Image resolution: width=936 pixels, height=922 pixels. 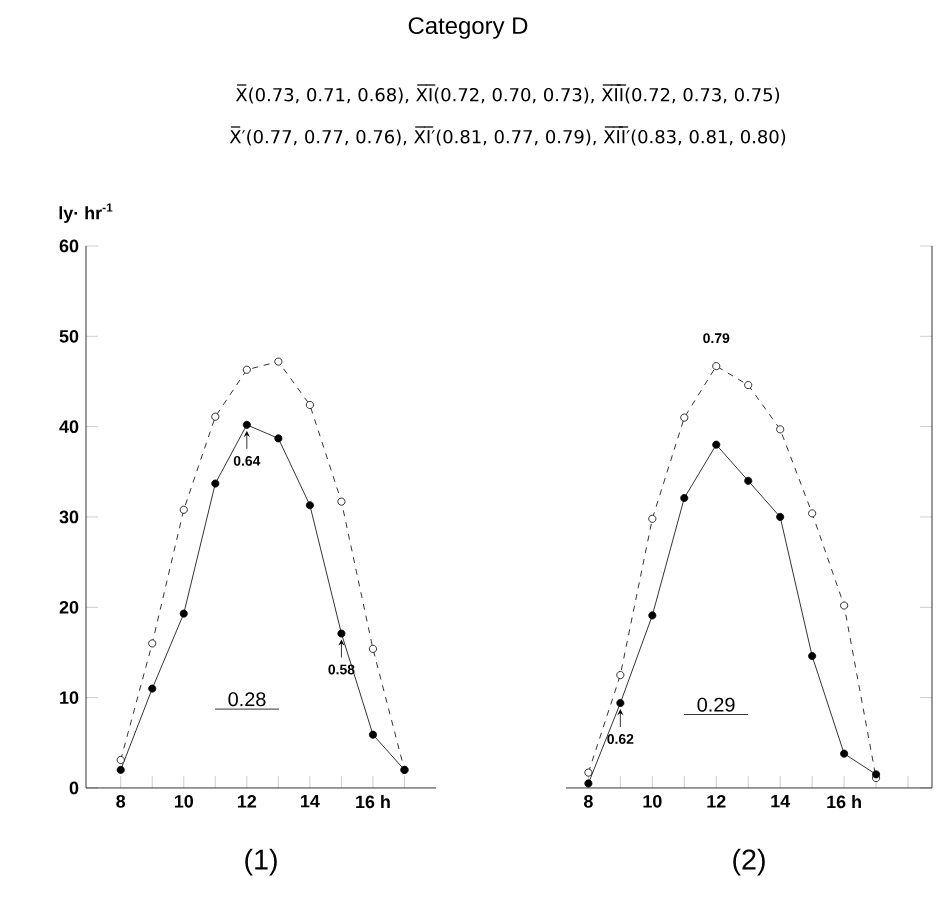 I want to click on y-tick-label: 20, so click(x=69, y=607).